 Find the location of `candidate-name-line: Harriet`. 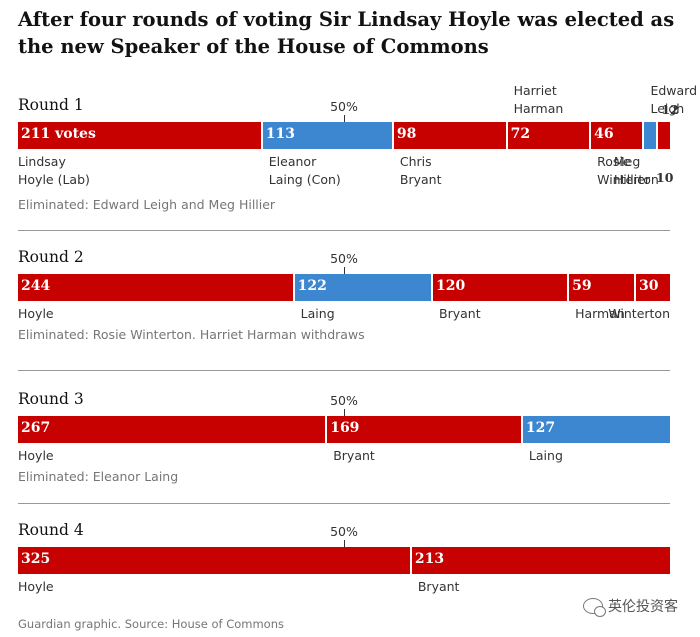

candidate-name-line: Harriet is located at coordinates (535, 90).